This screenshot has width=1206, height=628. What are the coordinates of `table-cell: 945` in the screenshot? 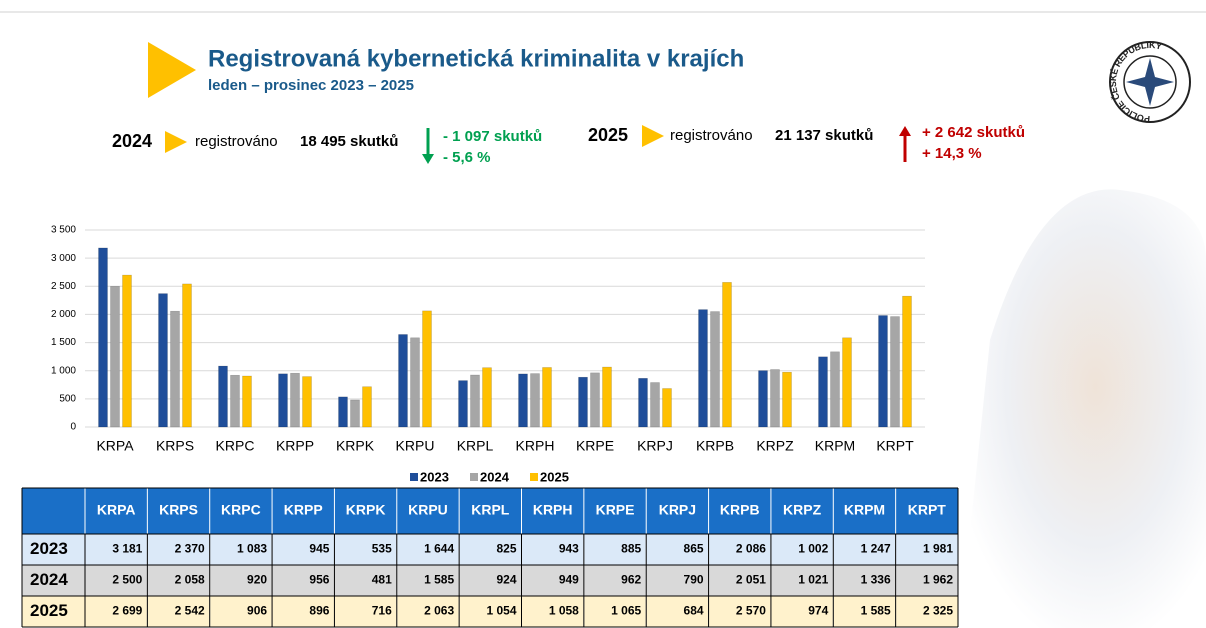 It's located at (319, 549).